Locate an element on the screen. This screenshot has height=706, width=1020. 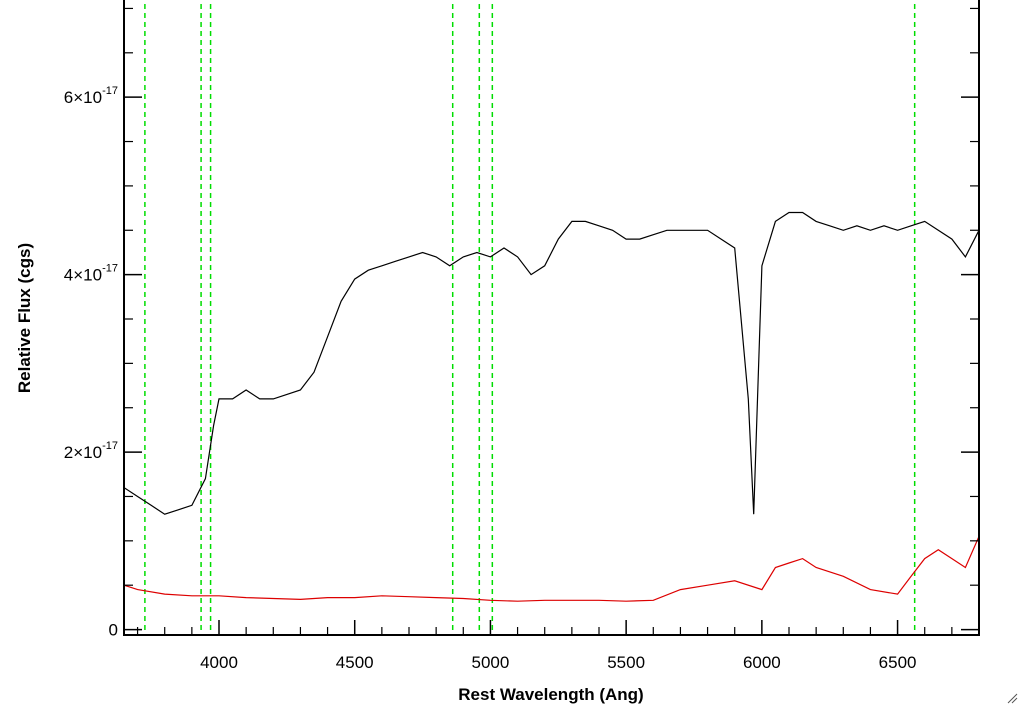
x-tick-label-2: 5000 is located at coordinates (491, 662).